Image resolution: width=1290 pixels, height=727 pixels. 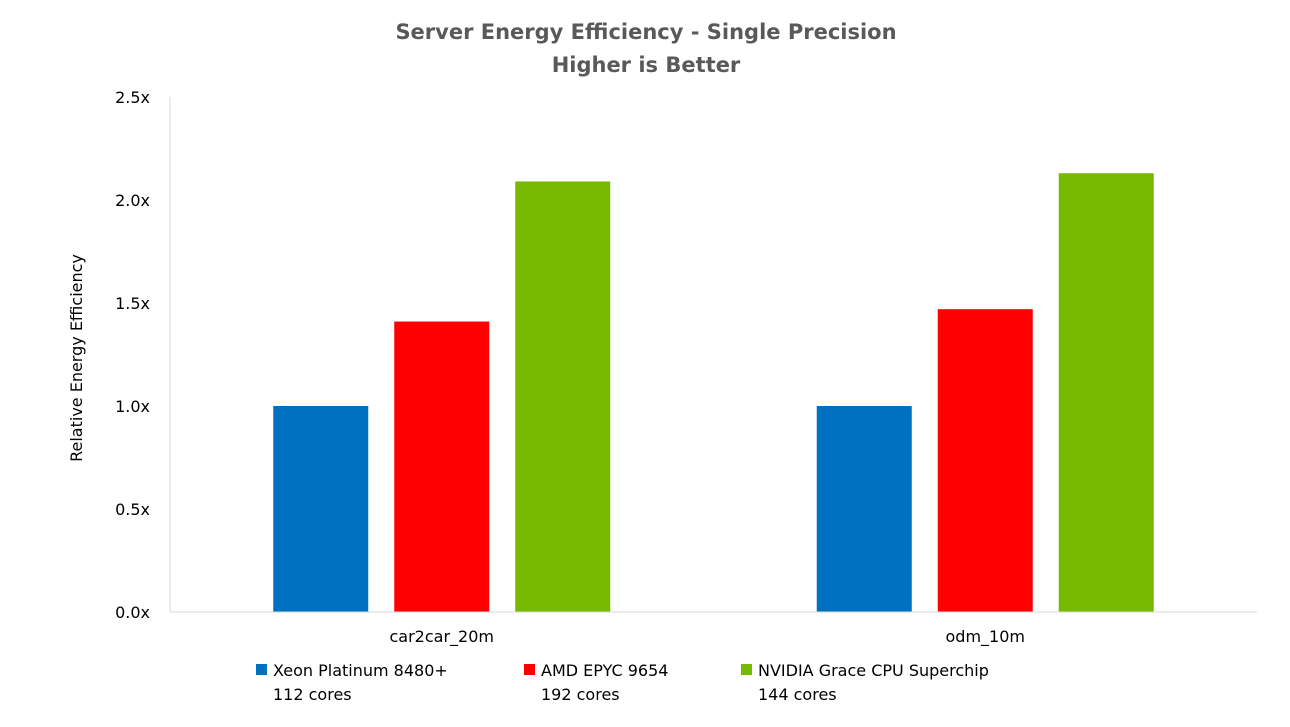 What do you see at coordinates (132, 406) in the screenshot?
I see `y-tick-label: 1.0x` at bounding box center [132, 406].